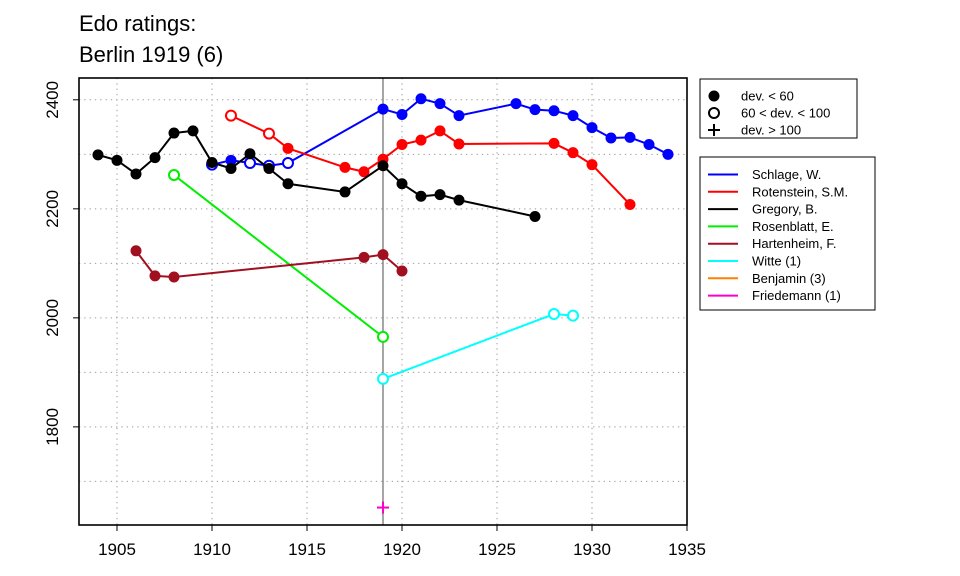 The image size is (960, 576). I want to click on marker-legend: dev. < 60 60 < dev. < 100 dev. > 100, so click(778, 108).